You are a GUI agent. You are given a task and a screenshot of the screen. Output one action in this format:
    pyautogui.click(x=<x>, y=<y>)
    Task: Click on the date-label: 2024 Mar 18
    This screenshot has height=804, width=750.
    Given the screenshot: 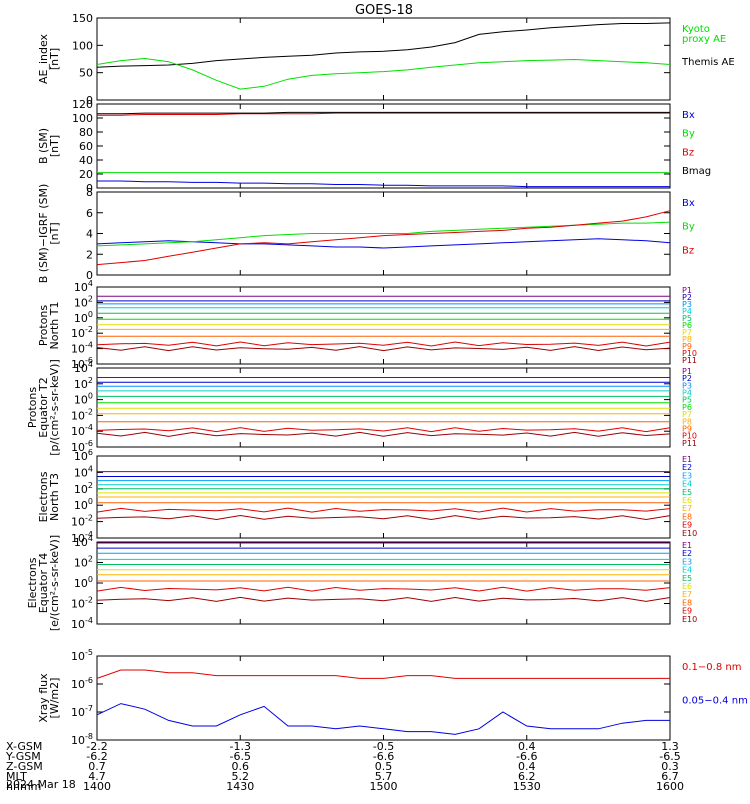 What is the action you would take?
    pyautogui.click(x=41, y=784)
    